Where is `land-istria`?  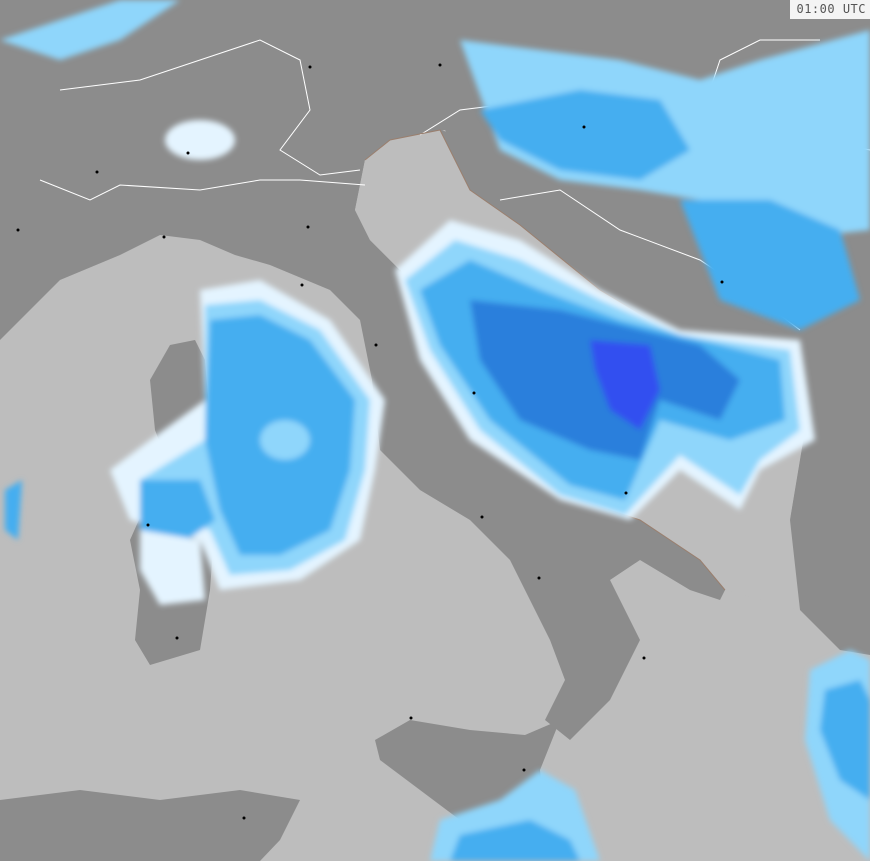
land-istria is located at coordinates (470, 165).